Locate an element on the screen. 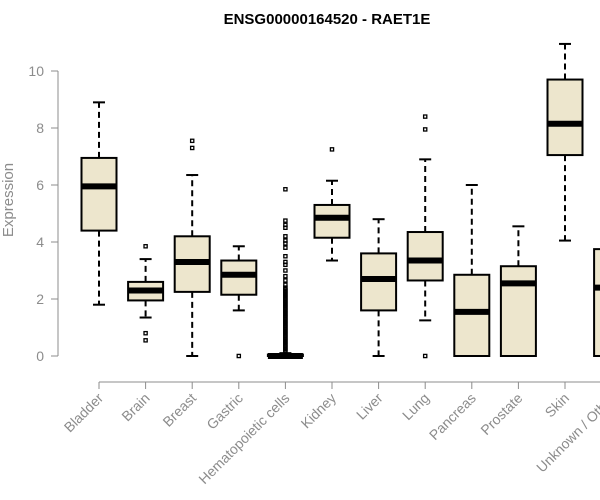  box-group-gastric is located at coordinates (239, 302).